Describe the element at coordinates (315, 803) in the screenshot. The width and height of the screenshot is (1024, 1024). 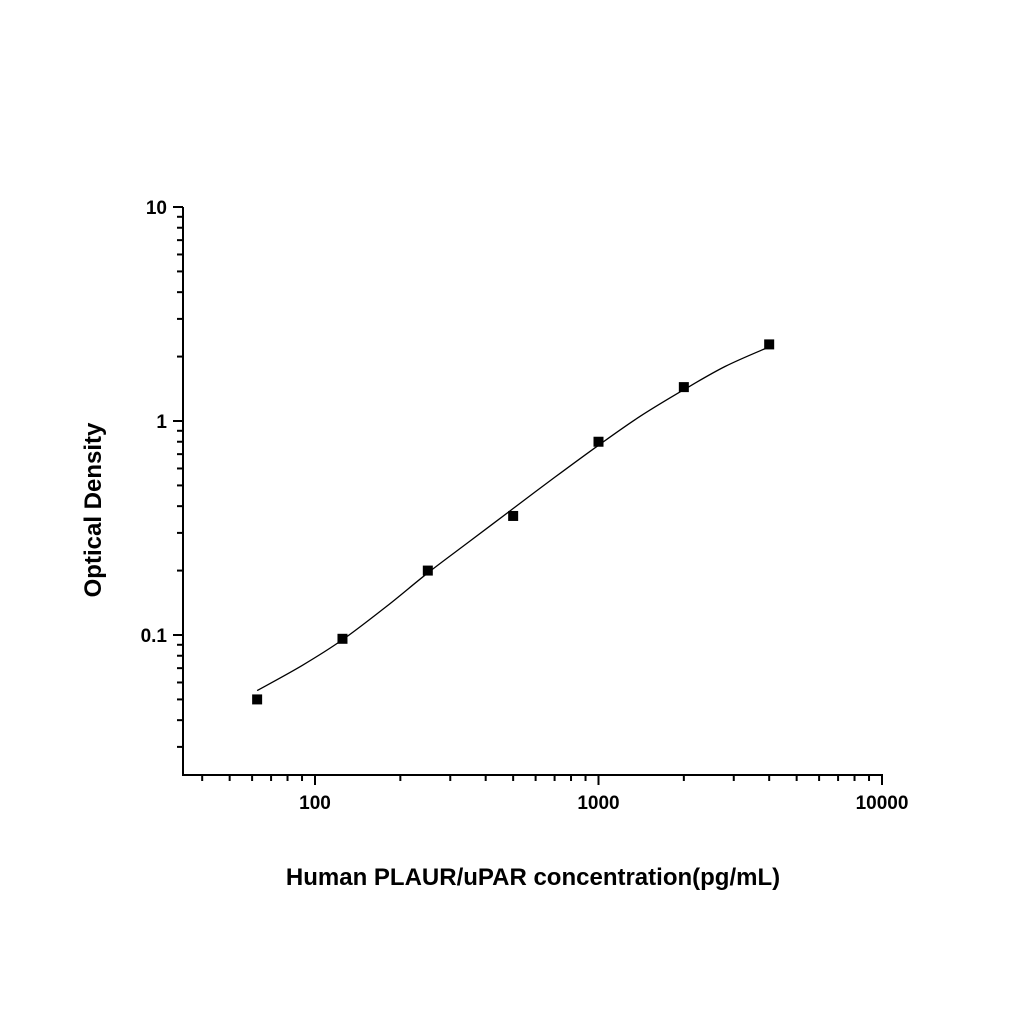
I see `x-tick-label: 100` at that location.